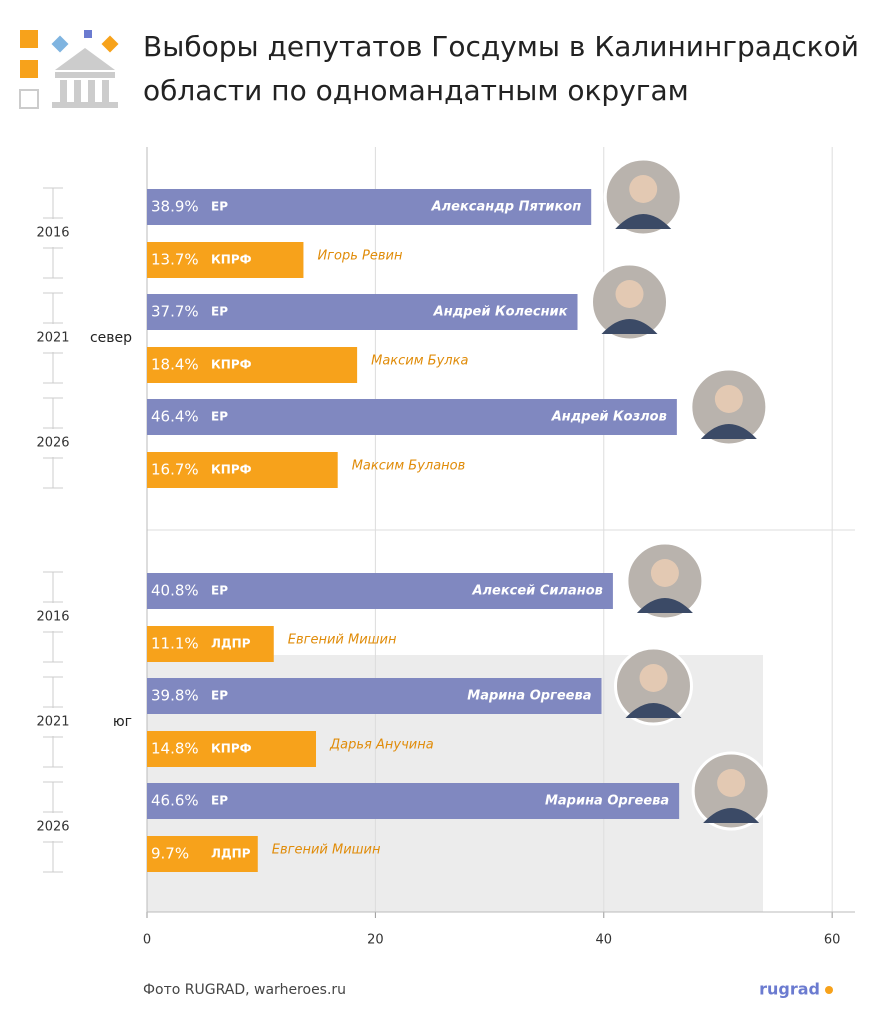 Image resolution: width=871 pixels, height=1024 pixels. Describe the element at coordinates (829, 990) in the screenshot. I see `brand-dot` at that location.